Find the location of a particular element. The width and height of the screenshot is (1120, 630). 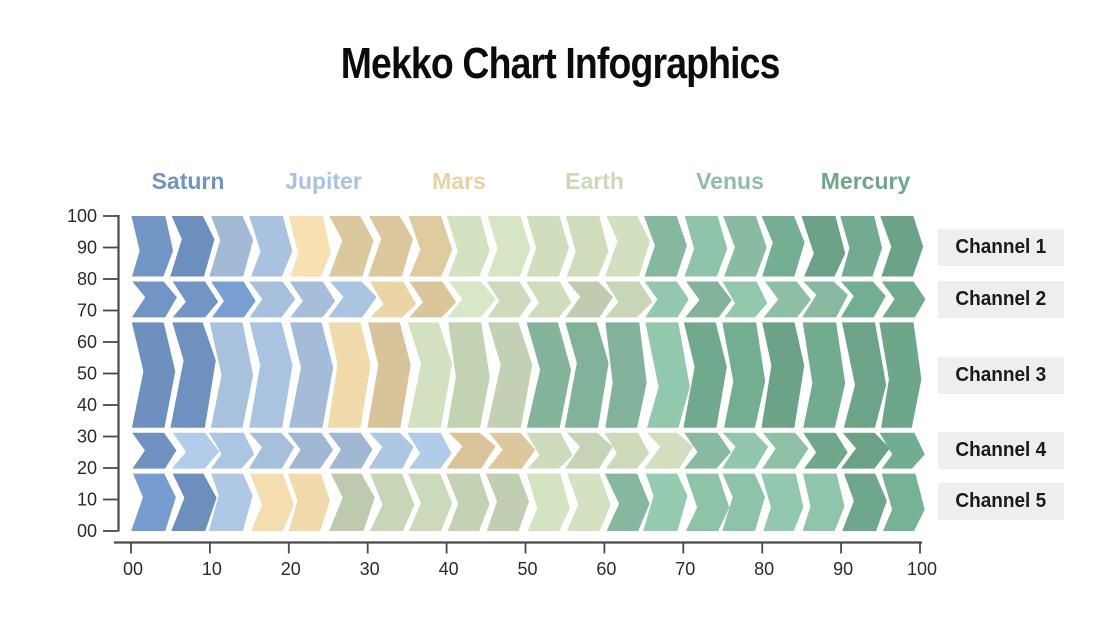

channel-label-3: Channel 3 is located at coordinates (1001, 375).